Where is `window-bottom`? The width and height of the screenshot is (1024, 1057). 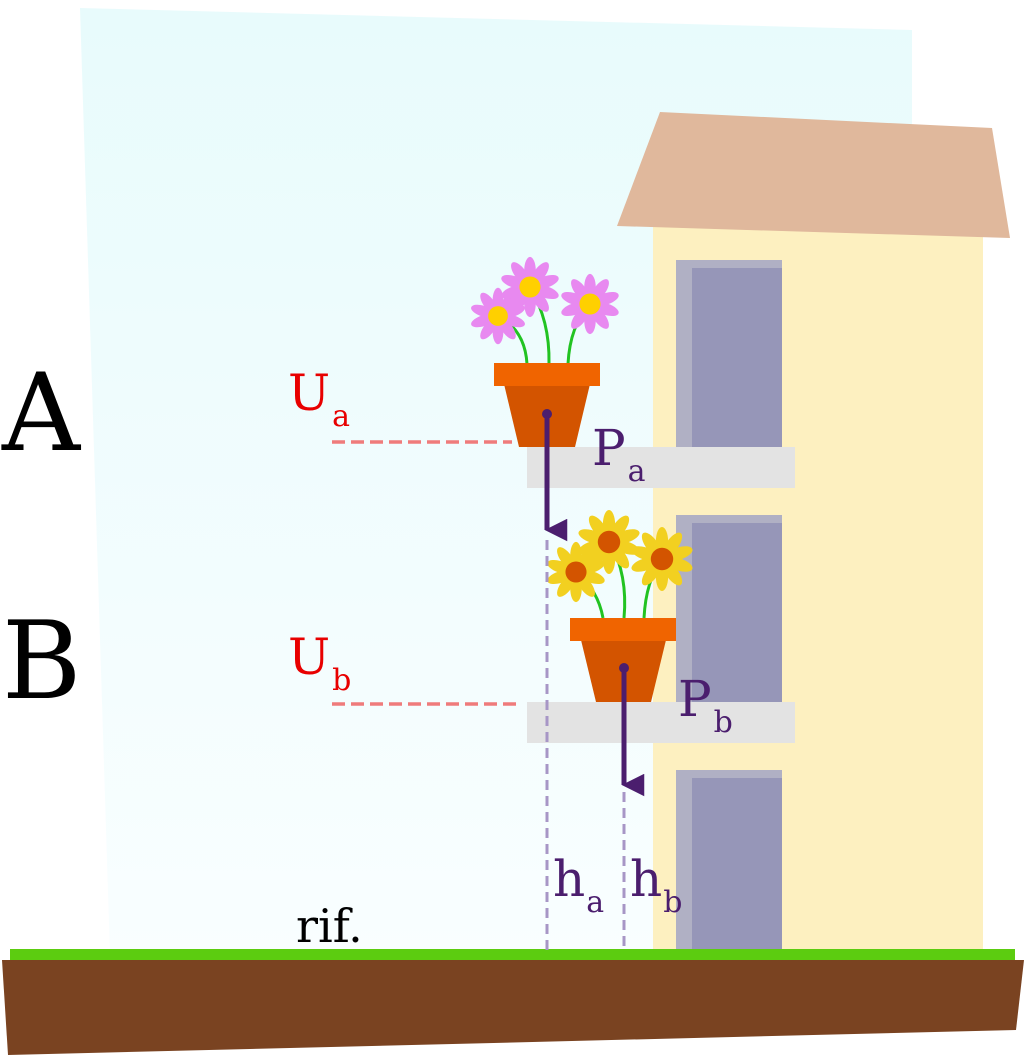
window-bottom is located at coordinates (737, 866).